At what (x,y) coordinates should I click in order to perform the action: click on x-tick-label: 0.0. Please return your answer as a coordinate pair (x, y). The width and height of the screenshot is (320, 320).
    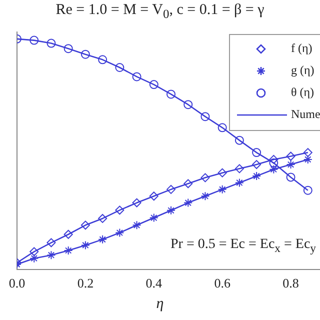
    Looking at the image, I should click on (17, 283).